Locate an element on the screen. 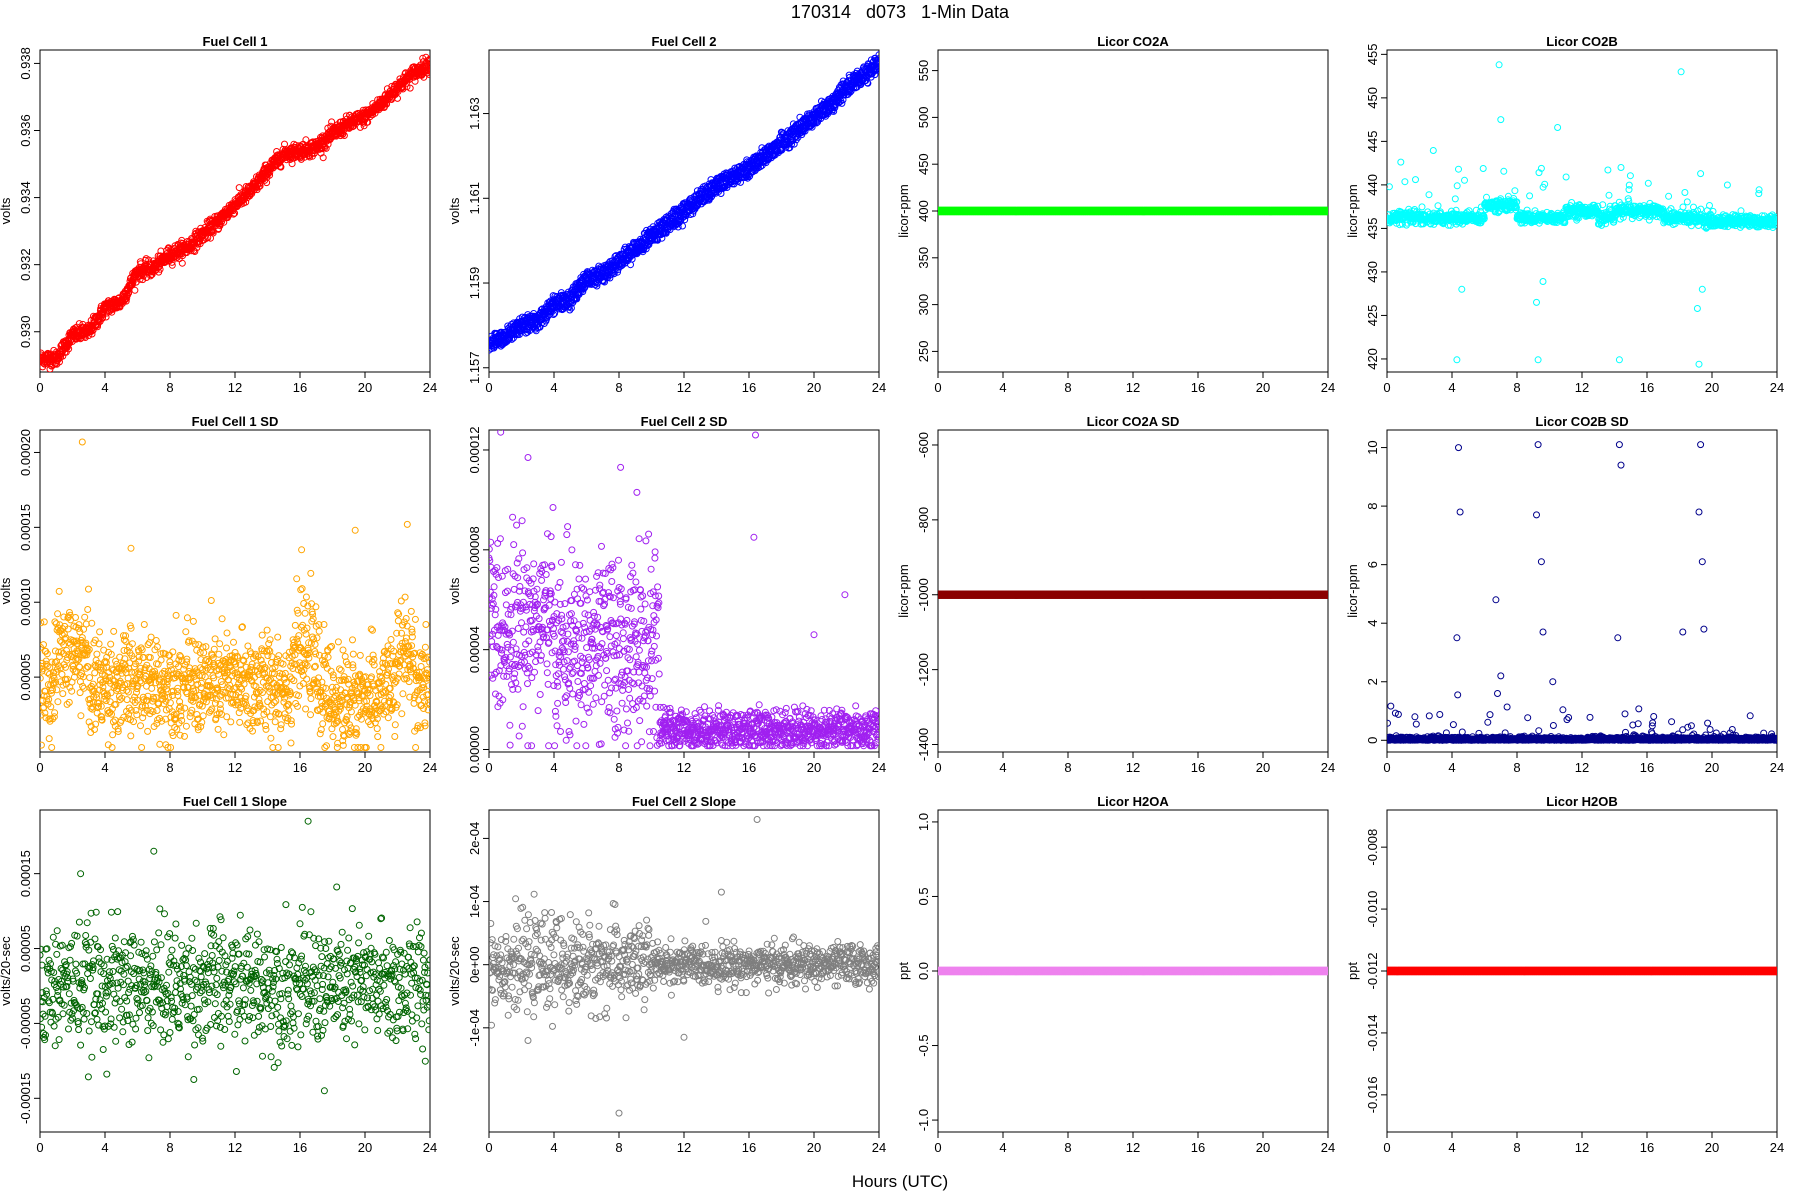 The image size is (1800, 1200). y-tick-label: 1.159 is located at coordinates (474, 283).